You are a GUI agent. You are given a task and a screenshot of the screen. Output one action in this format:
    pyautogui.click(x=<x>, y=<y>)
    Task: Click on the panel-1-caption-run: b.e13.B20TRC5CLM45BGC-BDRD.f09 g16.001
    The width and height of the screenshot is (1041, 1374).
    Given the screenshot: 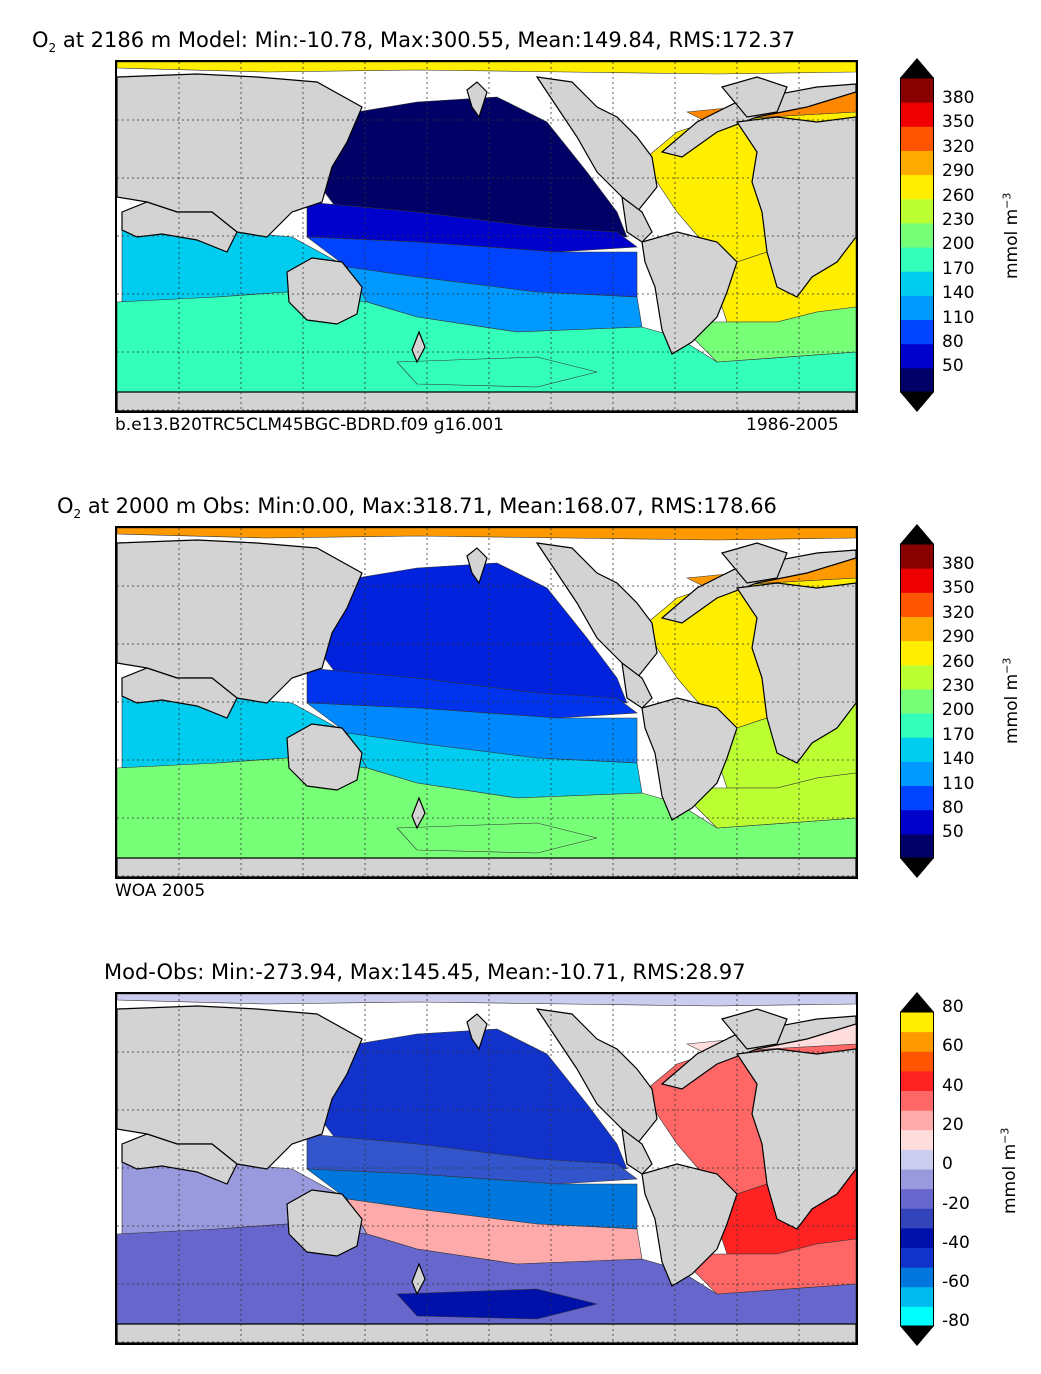 What is the action you would take?
    pyautogui.click(x=309, y=425)
    